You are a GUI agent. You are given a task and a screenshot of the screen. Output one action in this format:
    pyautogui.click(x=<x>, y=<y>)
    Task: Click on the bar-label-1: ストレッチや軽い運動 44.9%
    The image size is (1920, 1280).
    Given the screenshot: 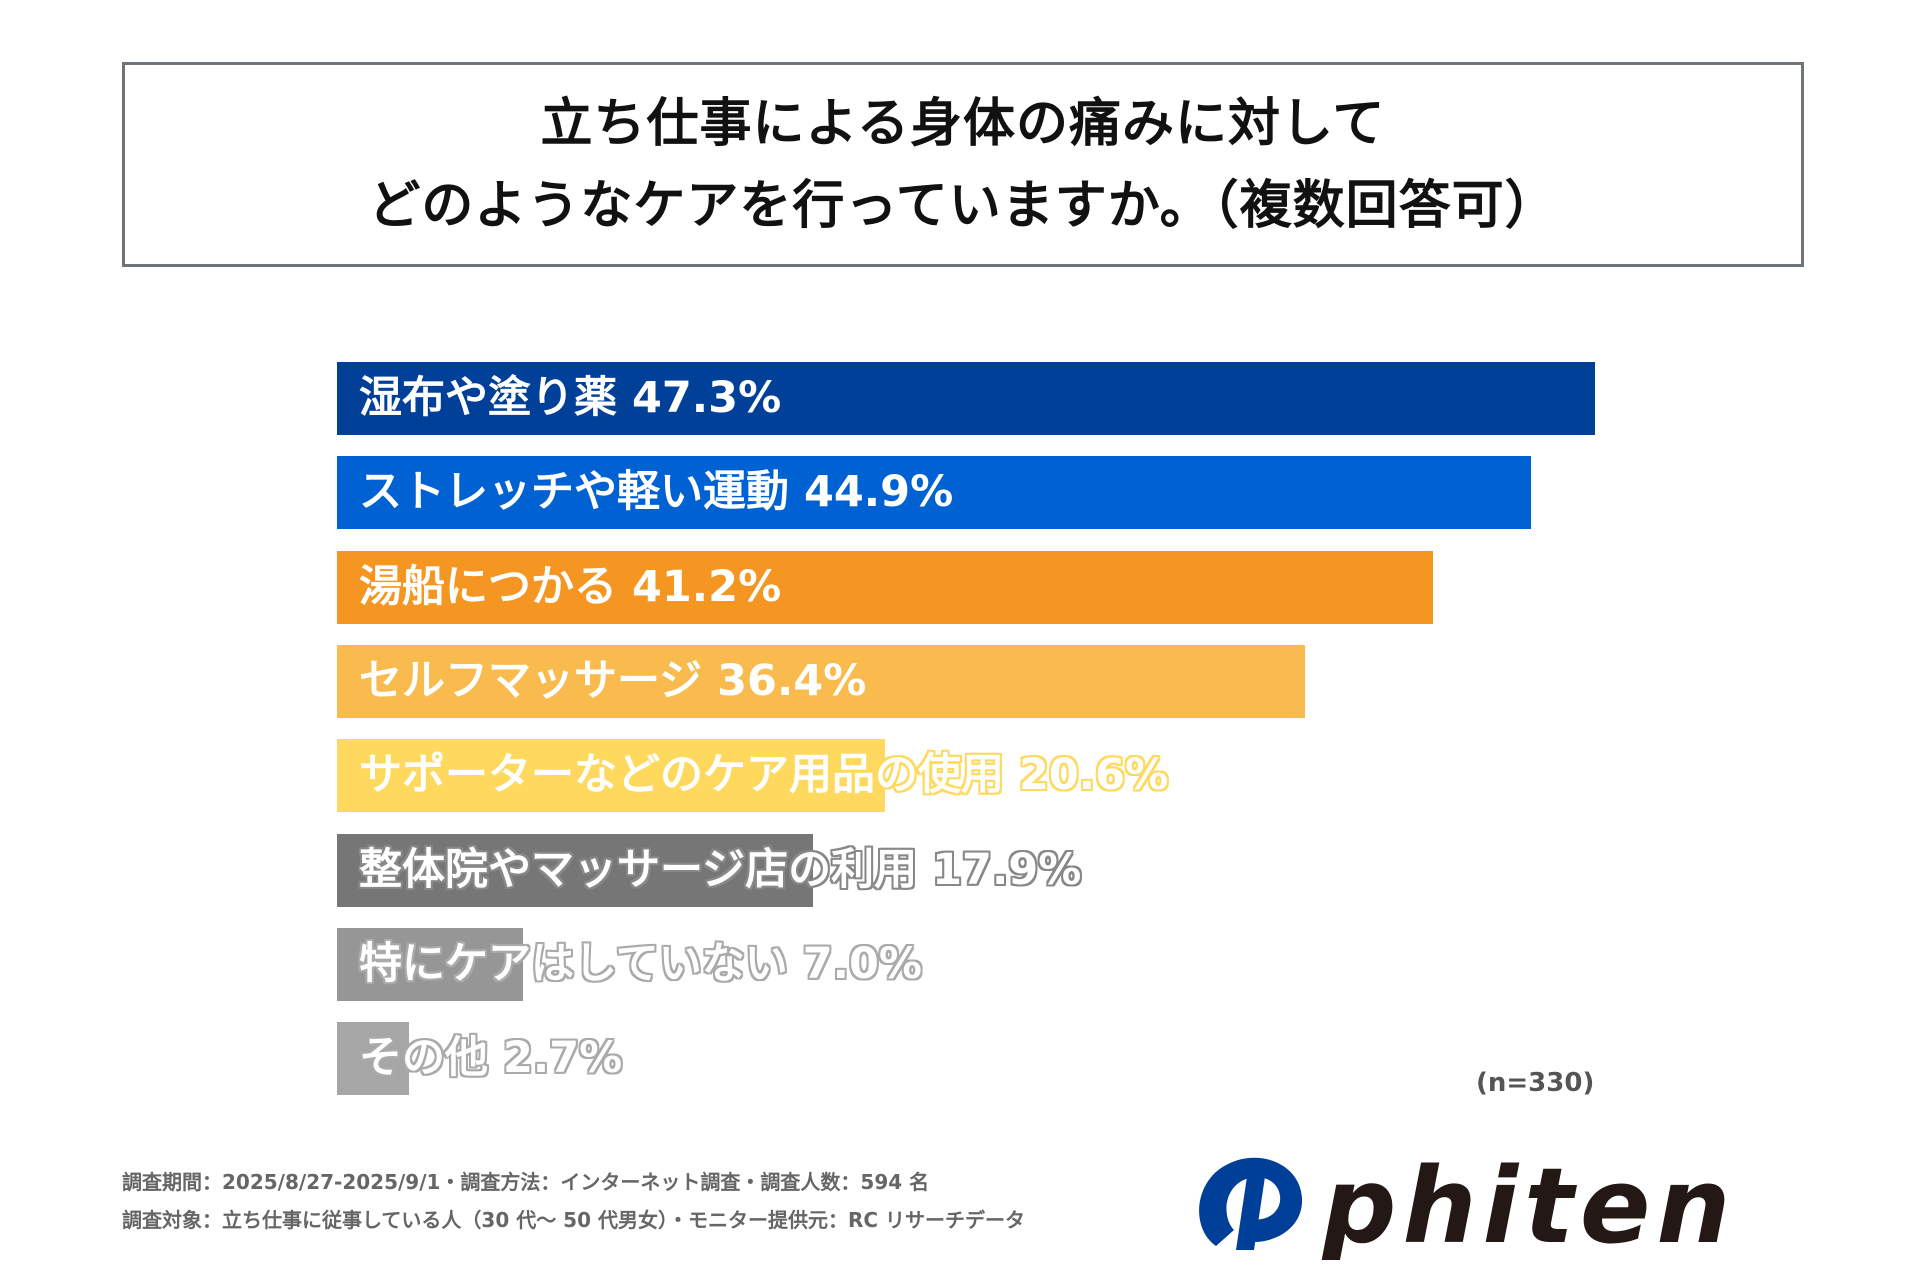 What is the action you would take?
    pyautogui.click(x=656, y=492)
    